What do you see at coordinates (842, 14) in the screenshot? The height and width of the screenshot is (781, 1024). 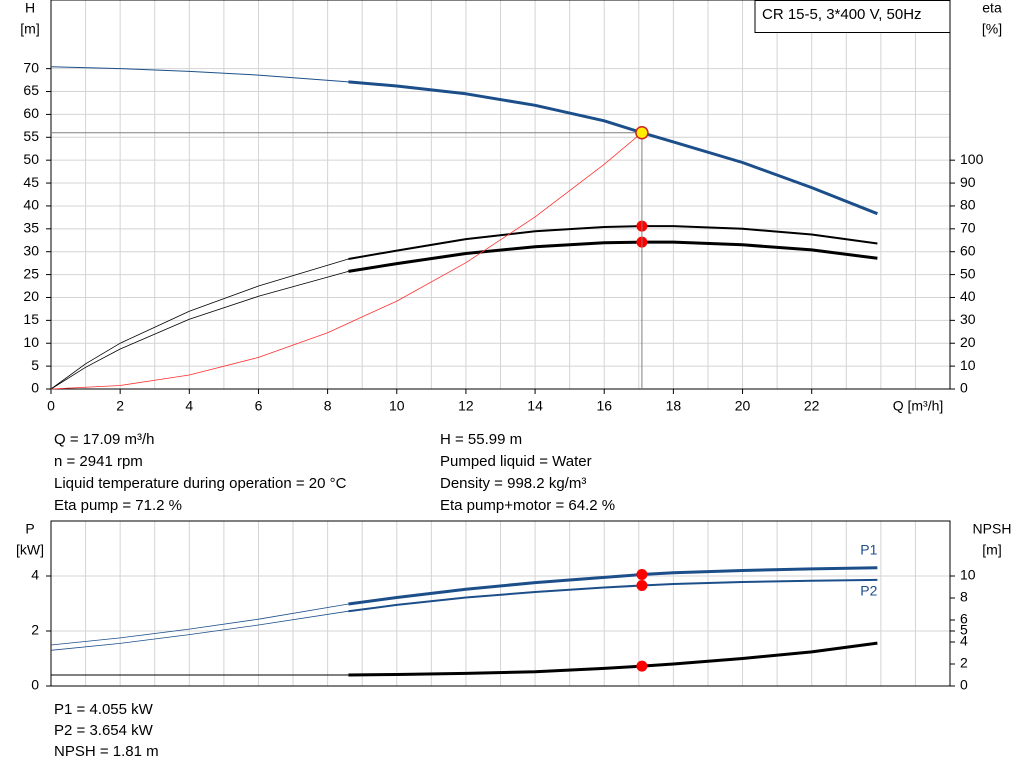 I see `chart-title: CR 15-5, 3*400 V, 50Hz` at bounding box center [842, 14].